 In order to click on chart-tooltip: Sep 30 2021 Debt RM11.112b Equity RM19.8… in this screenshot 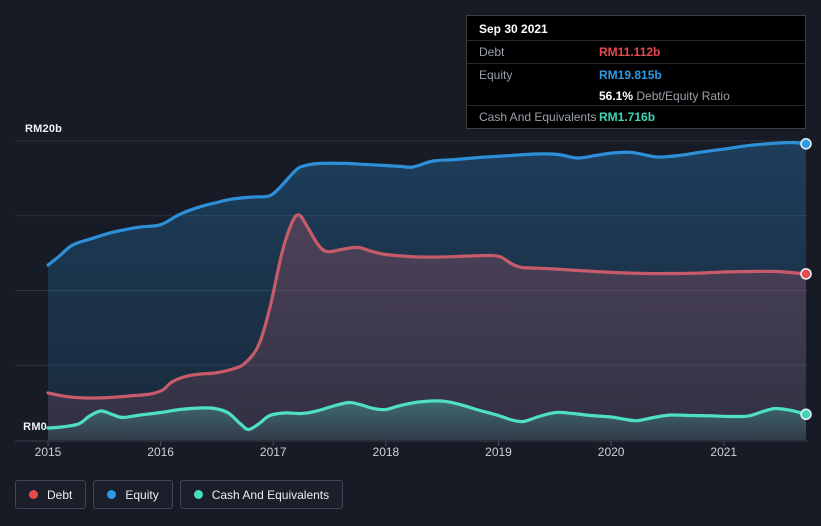, I will do `click(636, 72)`.